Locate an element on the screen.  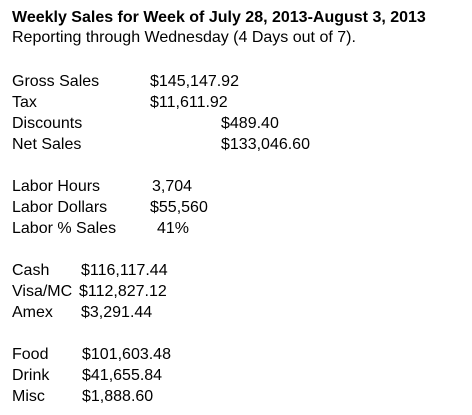
summary-value-gross-sales: $145,147.92 is located at coordinates (194, 81).